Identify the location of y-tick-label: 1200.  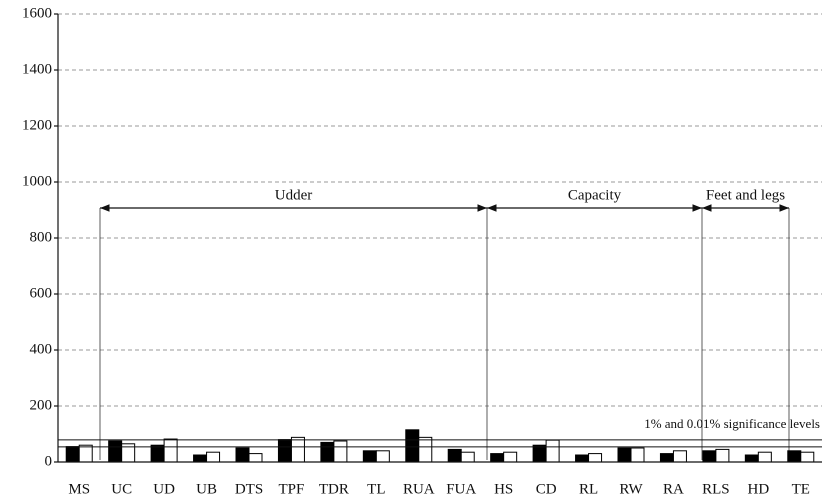
(37, 125).